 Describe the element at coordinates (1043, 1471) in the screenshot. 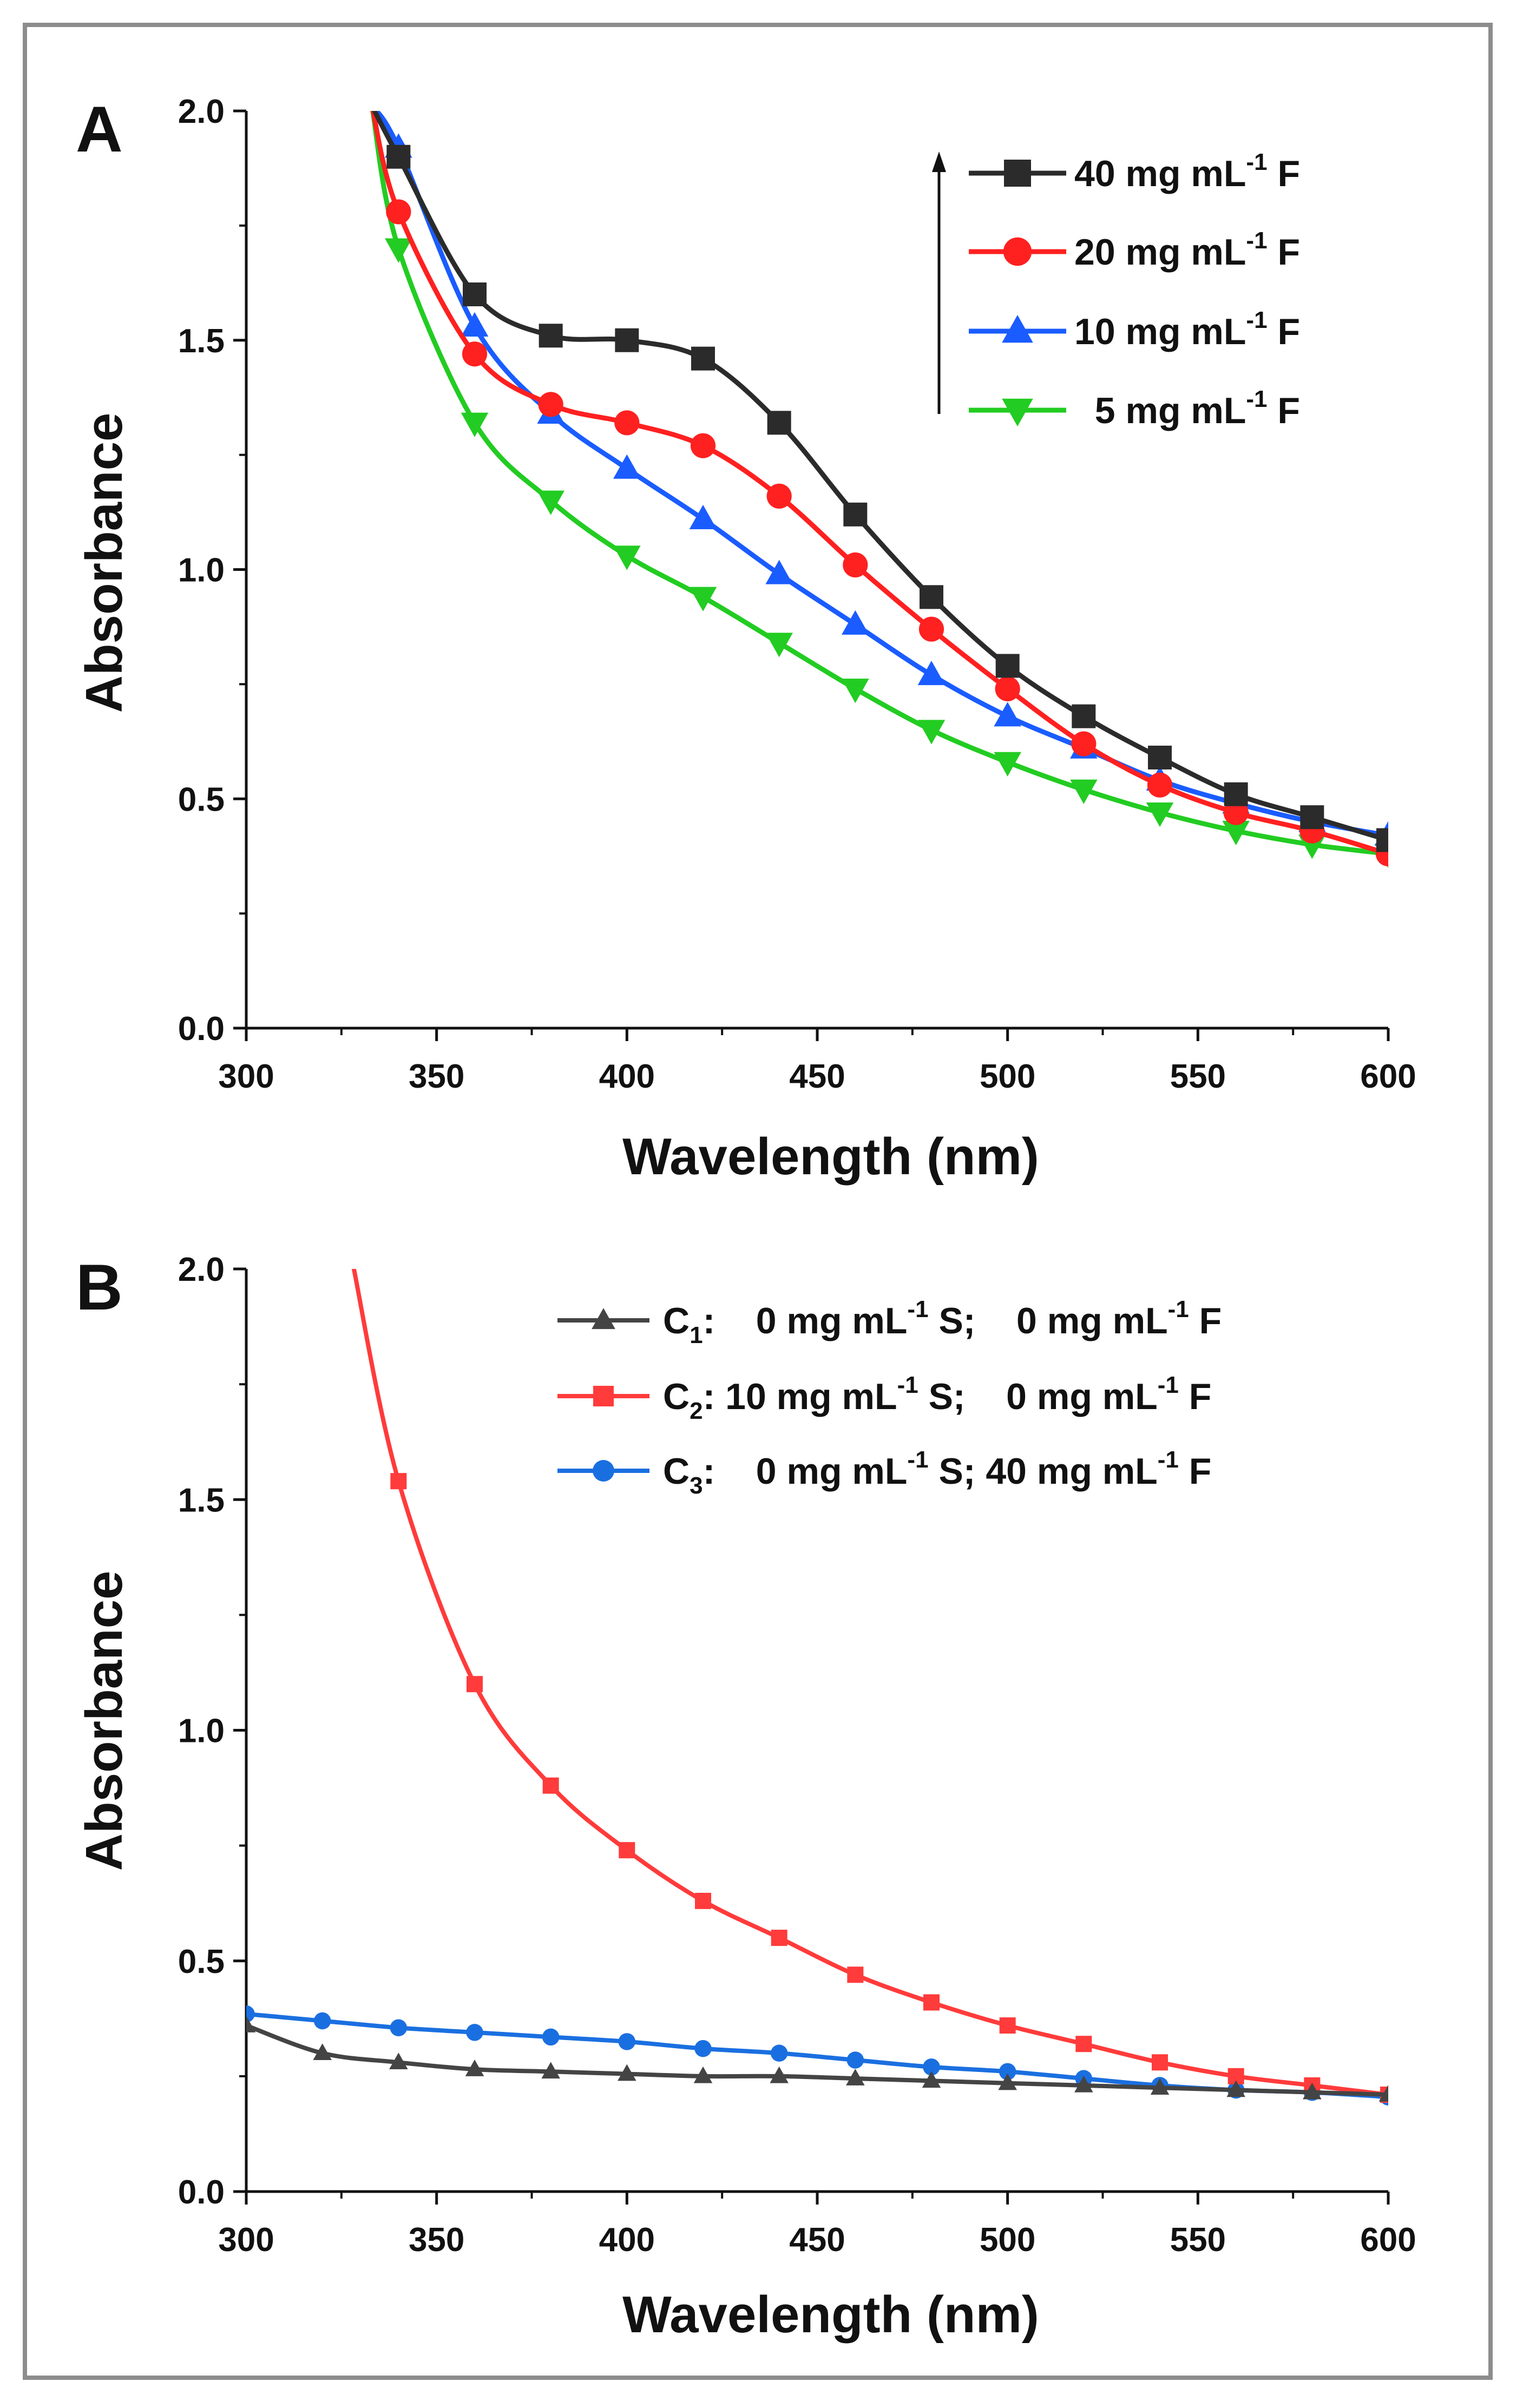

I see `legend-f-text: S; 40 mg mL` at that location.